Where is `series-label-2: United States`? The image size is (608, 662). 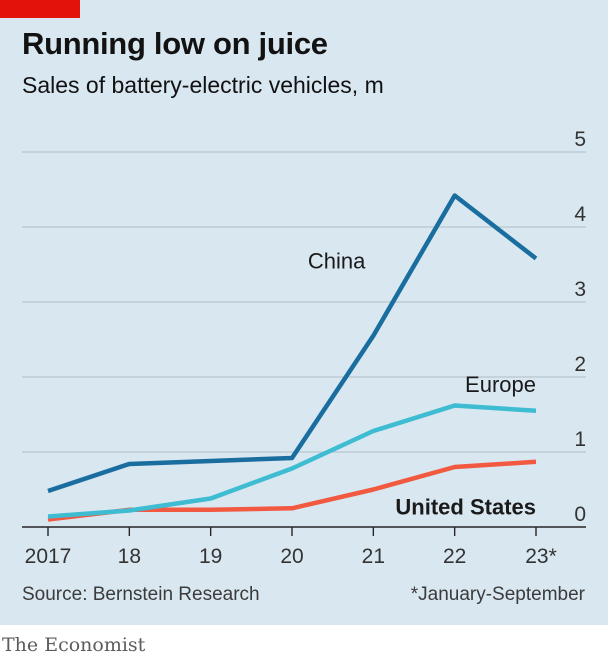
series-label-2: United States is located at coordinates (465, 506).